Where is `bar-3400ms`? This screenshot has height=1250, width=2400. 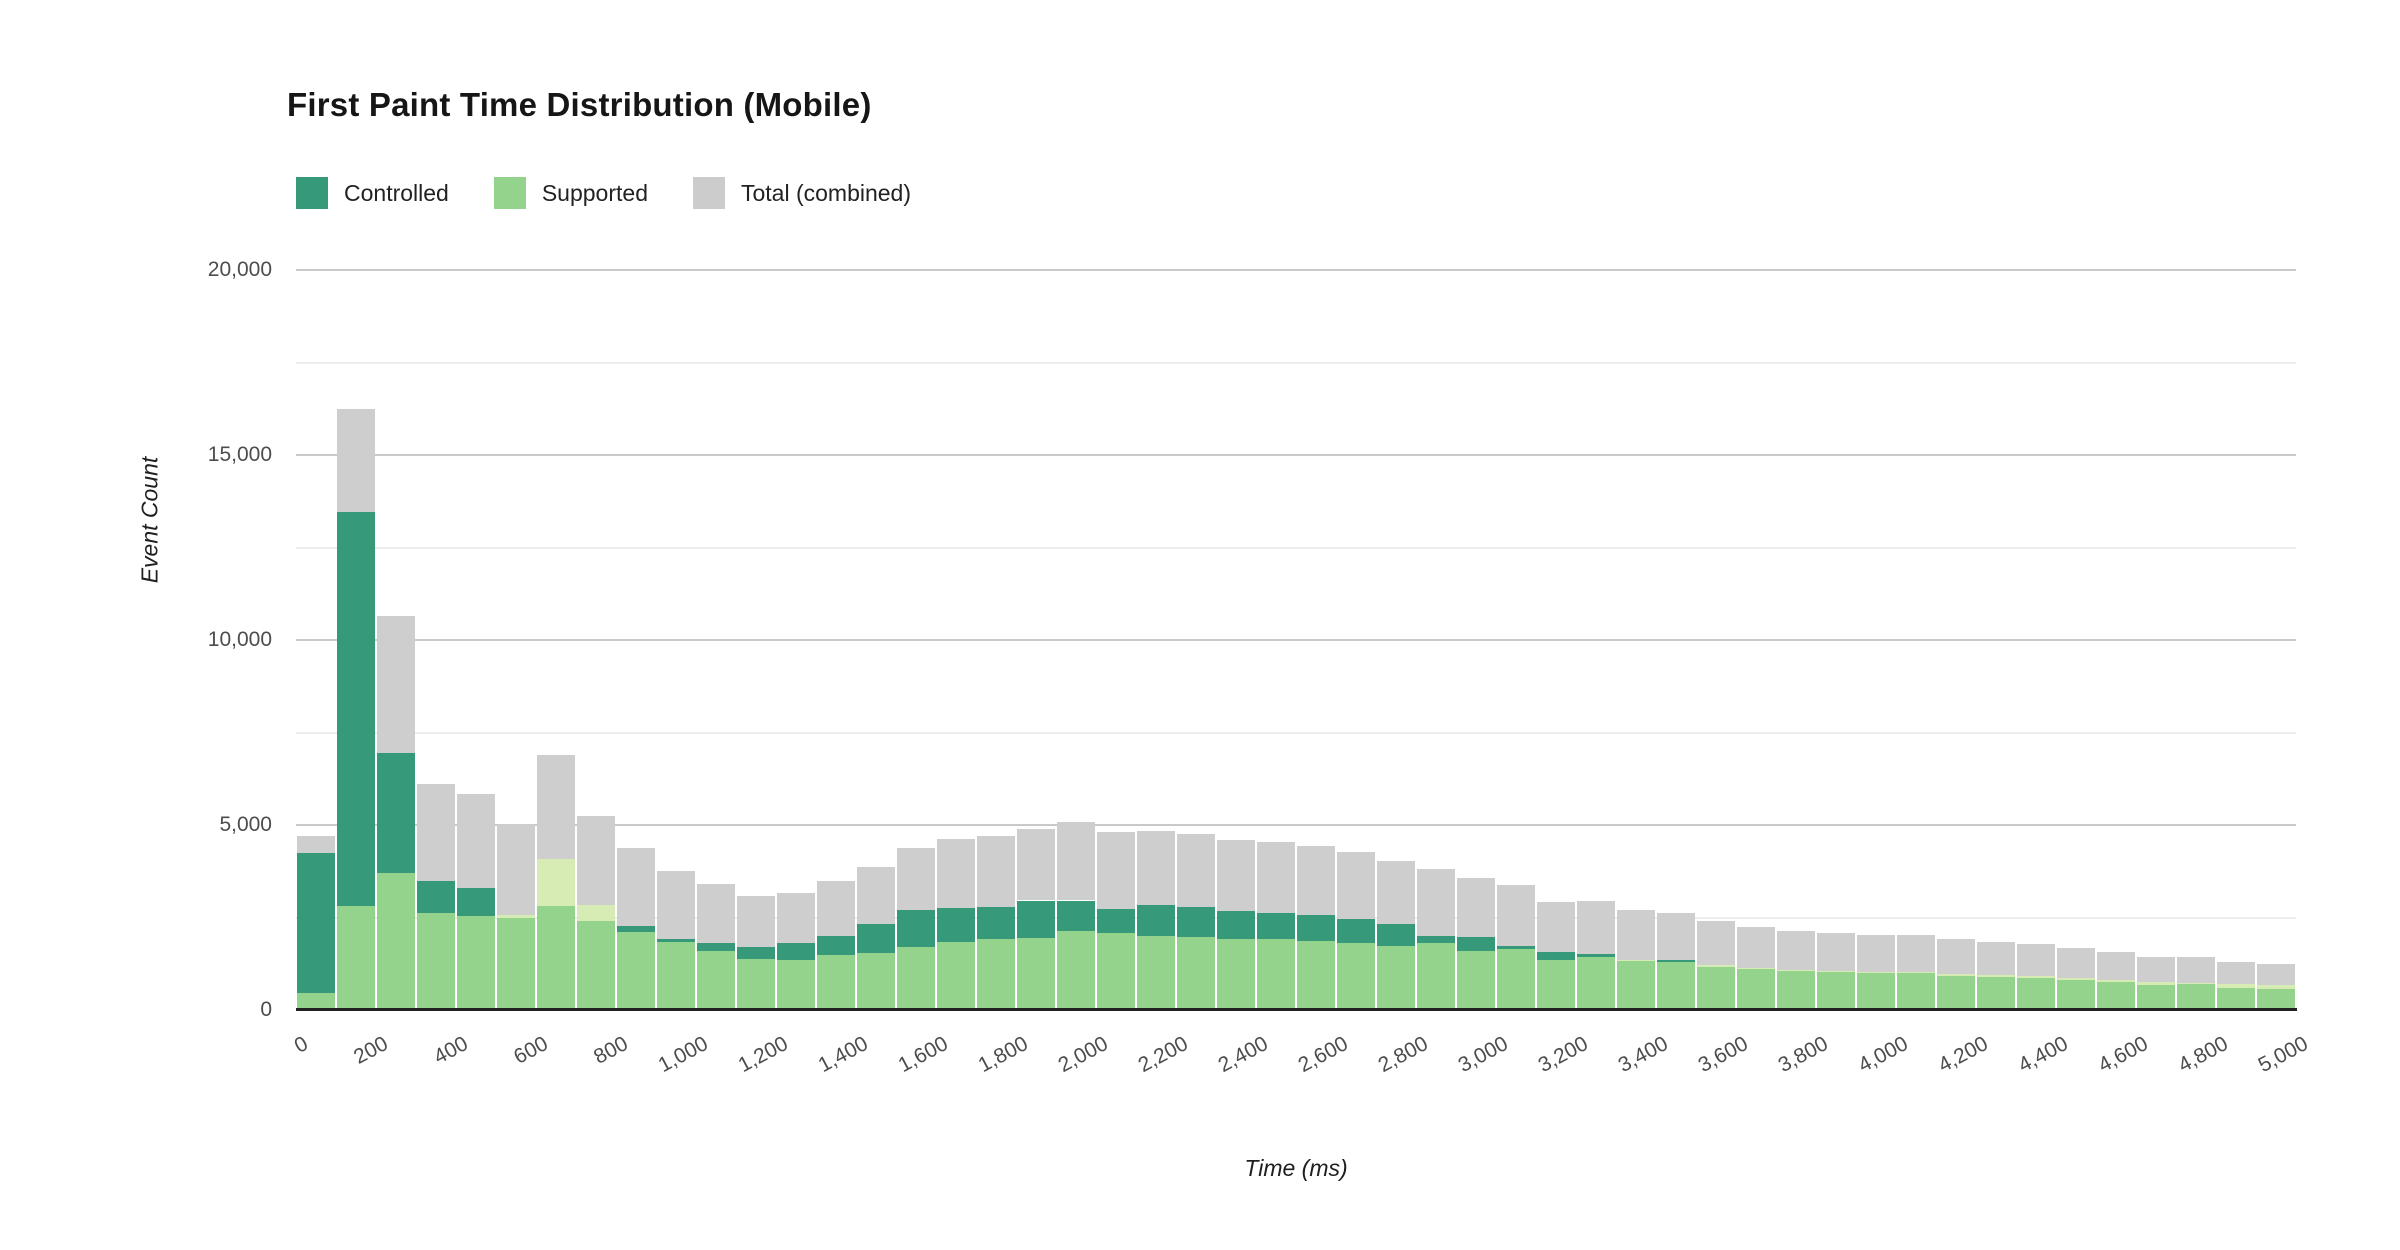 bar-3400ms is located at coordinates (1676, 961).